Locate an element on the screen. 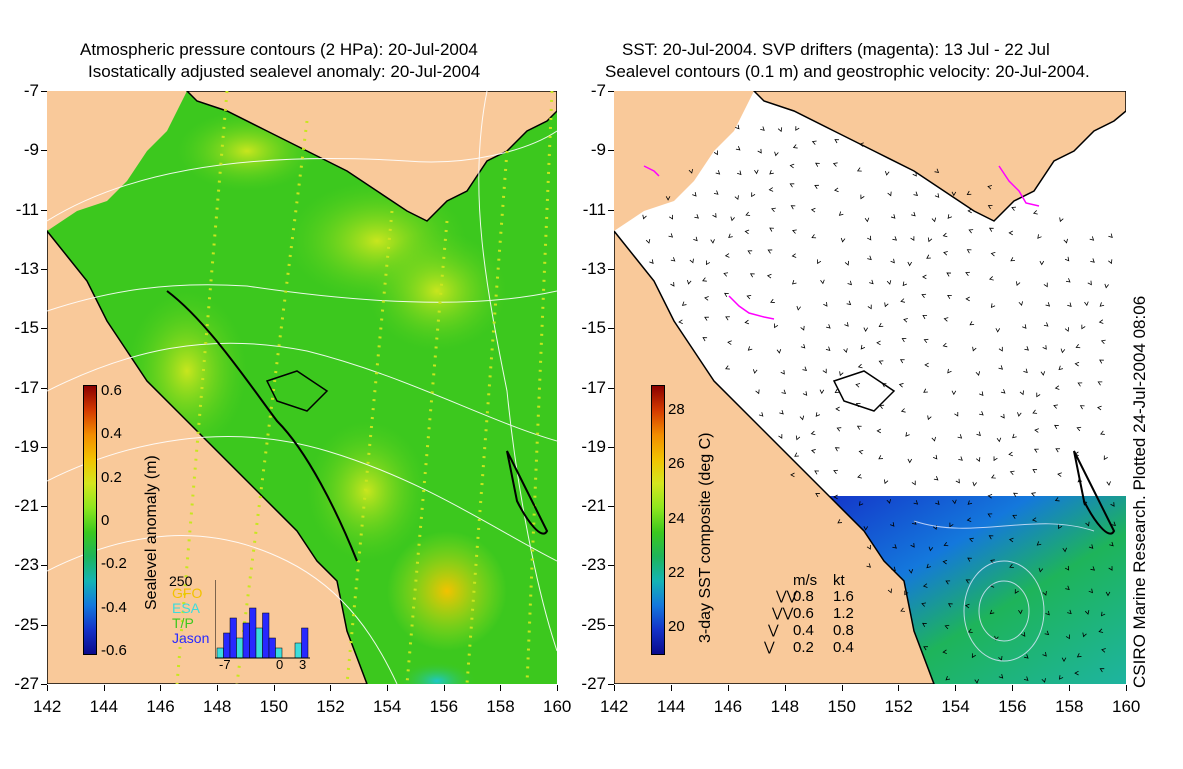  sealevel-colorbar-tick-0: 0.6 is located at coordinates (111, 390).